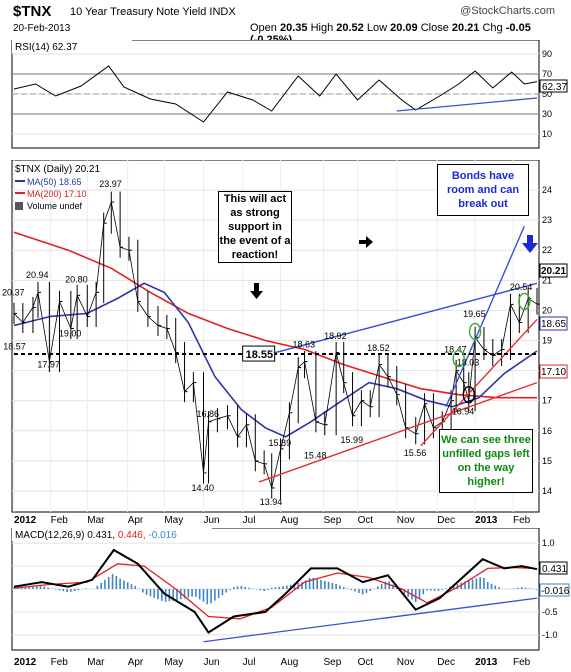 This screenshot has width=571, height=672. I want to click on price-label: 20.80, so click(76, 279).